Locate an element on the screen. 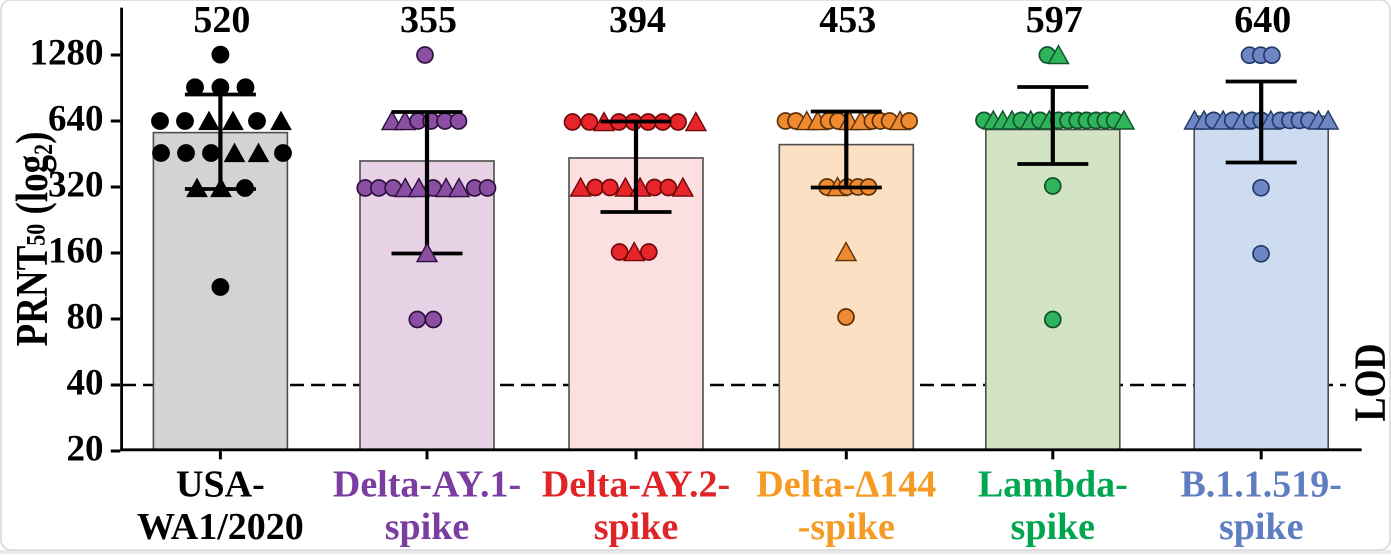 The width and height of the screenshot is (1391, 559). svg-text: 20 is located at coordinates (85, 449).